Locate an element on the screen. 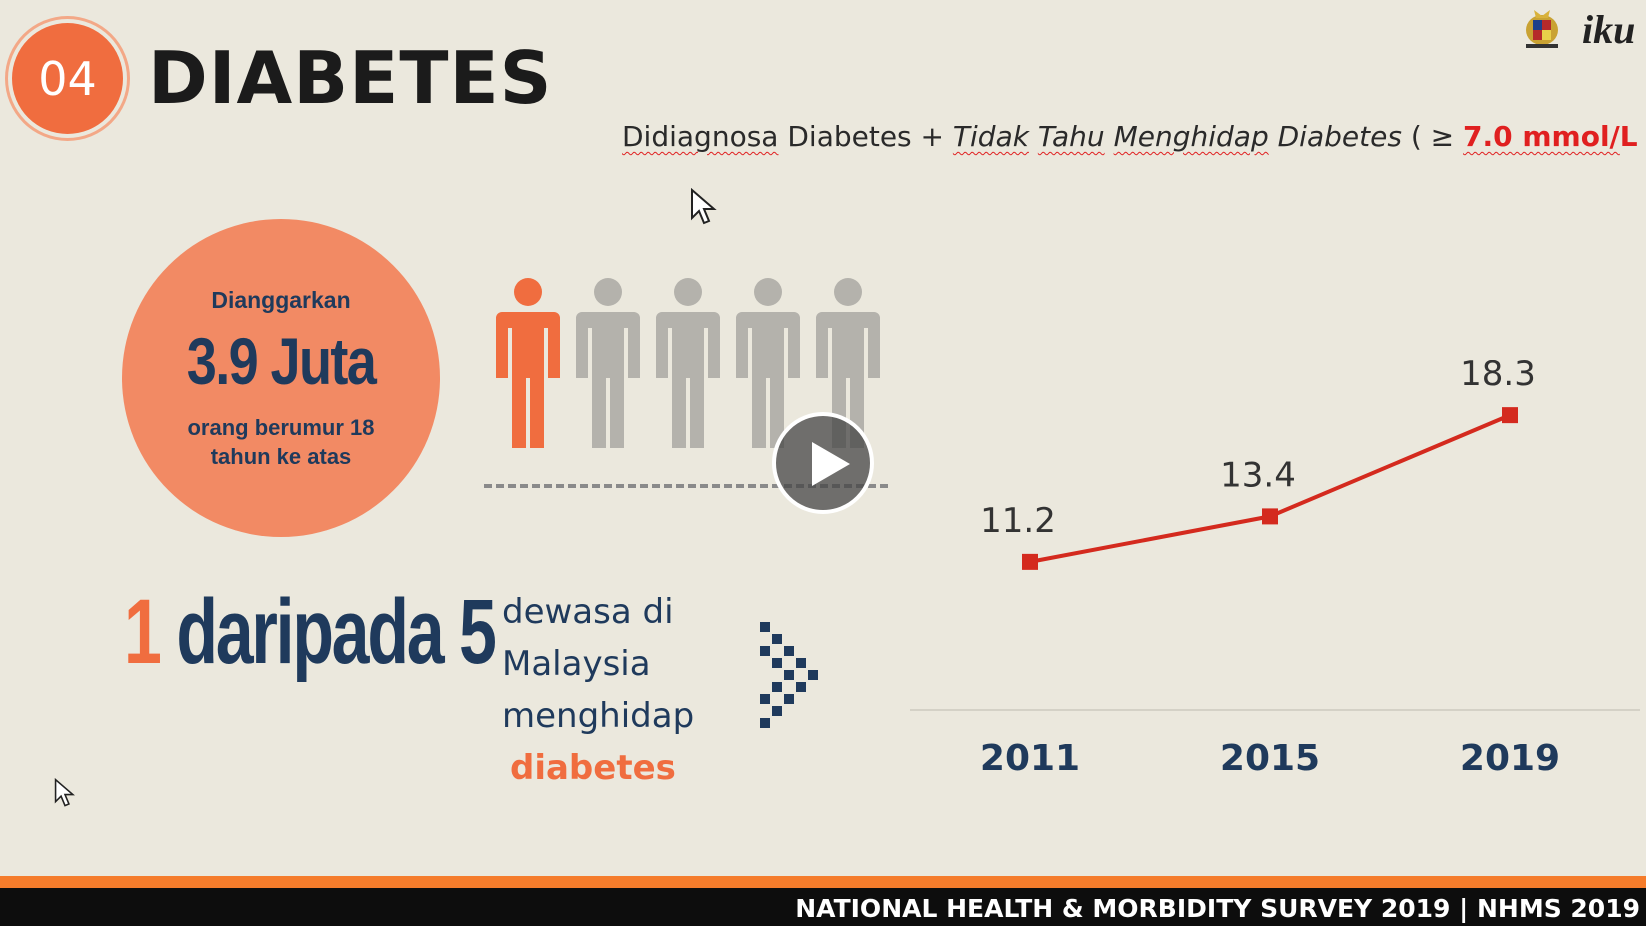 The image size is (1646, 926). iku-logo: iku is located at coordinates (1609, 29).